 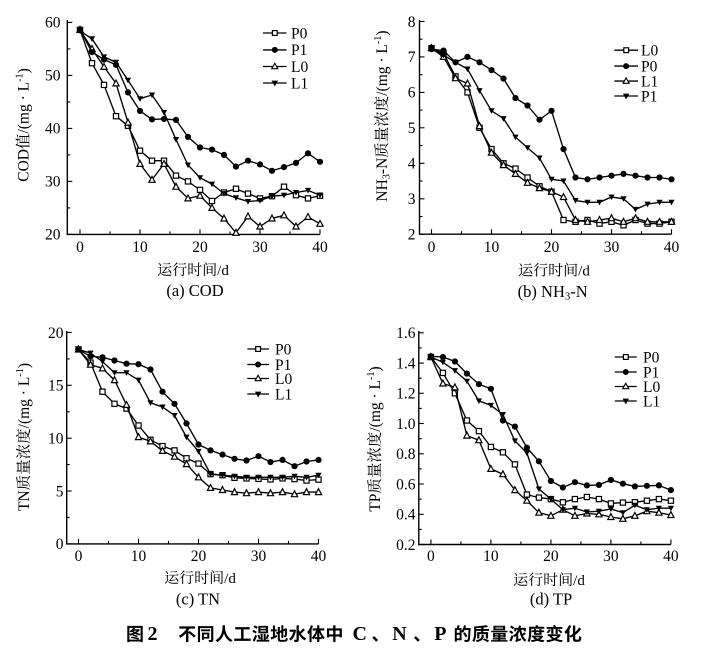 What do you see at coordinates (406, 454) in the screenshot?
I see `svg-text: 0.8` at bounding box center [406, 454].